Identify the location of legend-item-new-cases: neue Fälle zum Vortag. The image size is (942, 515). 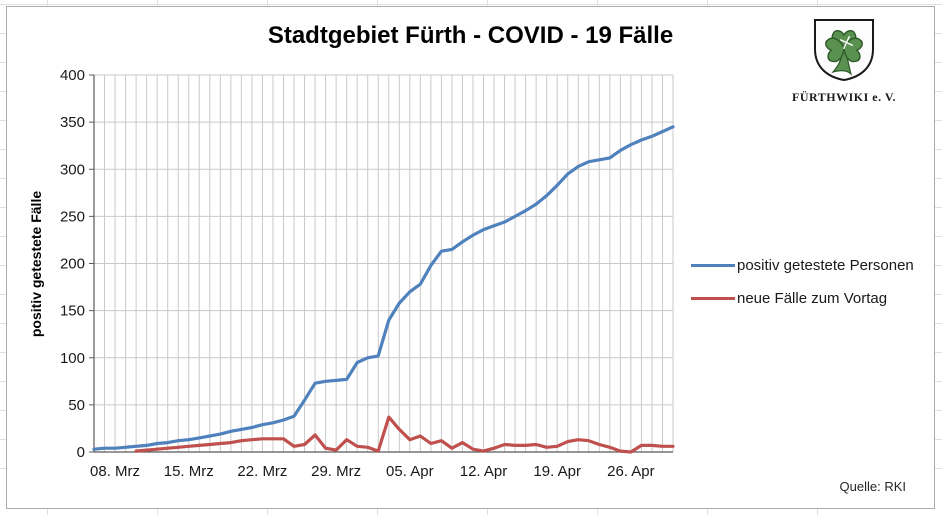
(802, 298).